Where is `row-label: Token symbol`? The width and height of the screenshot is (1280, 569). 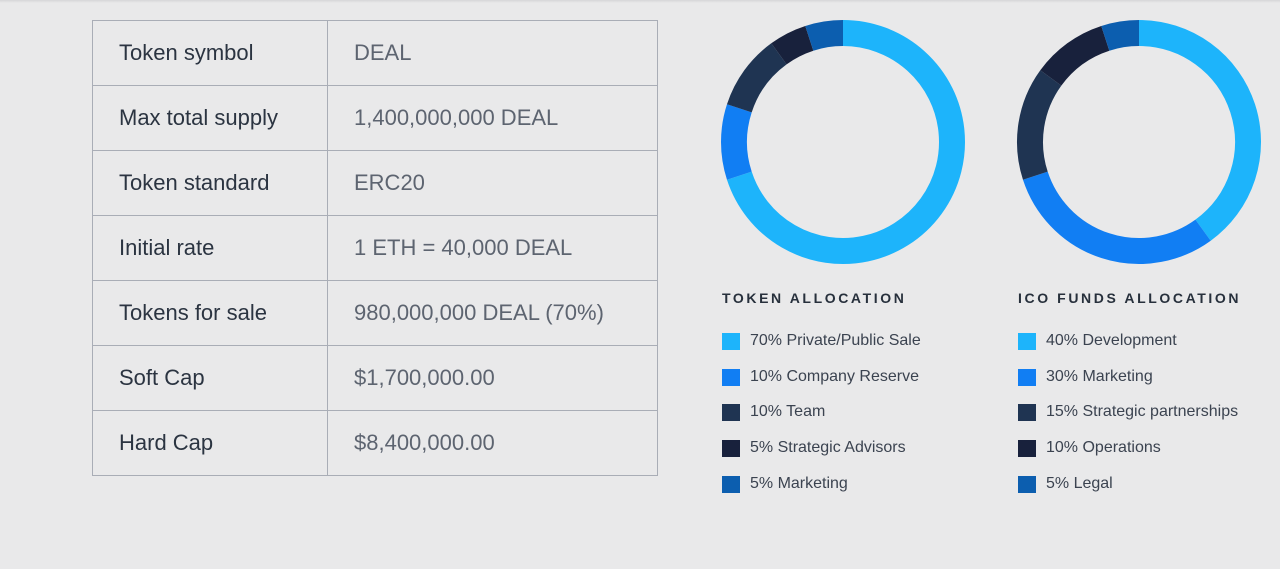 row-label: Token symbol is located at coordinates (210, 53).